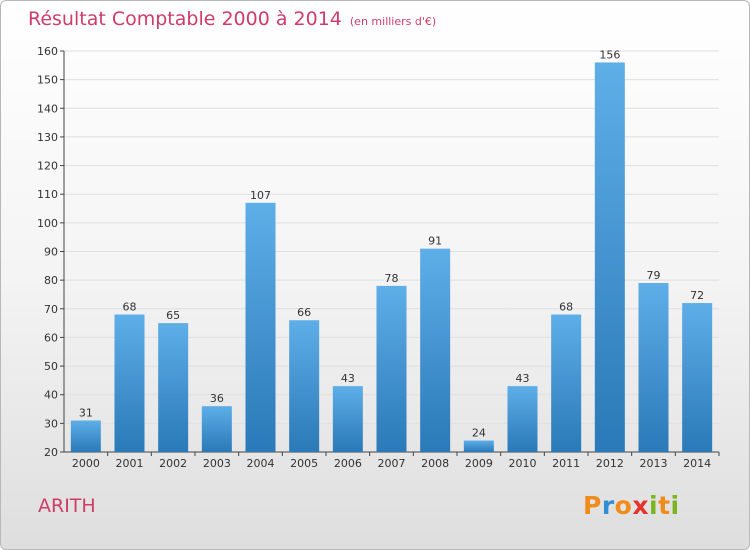 The height and width of the screenshot is (550, 750). I want to click on y-tick-label: 130, so click(47, 137).